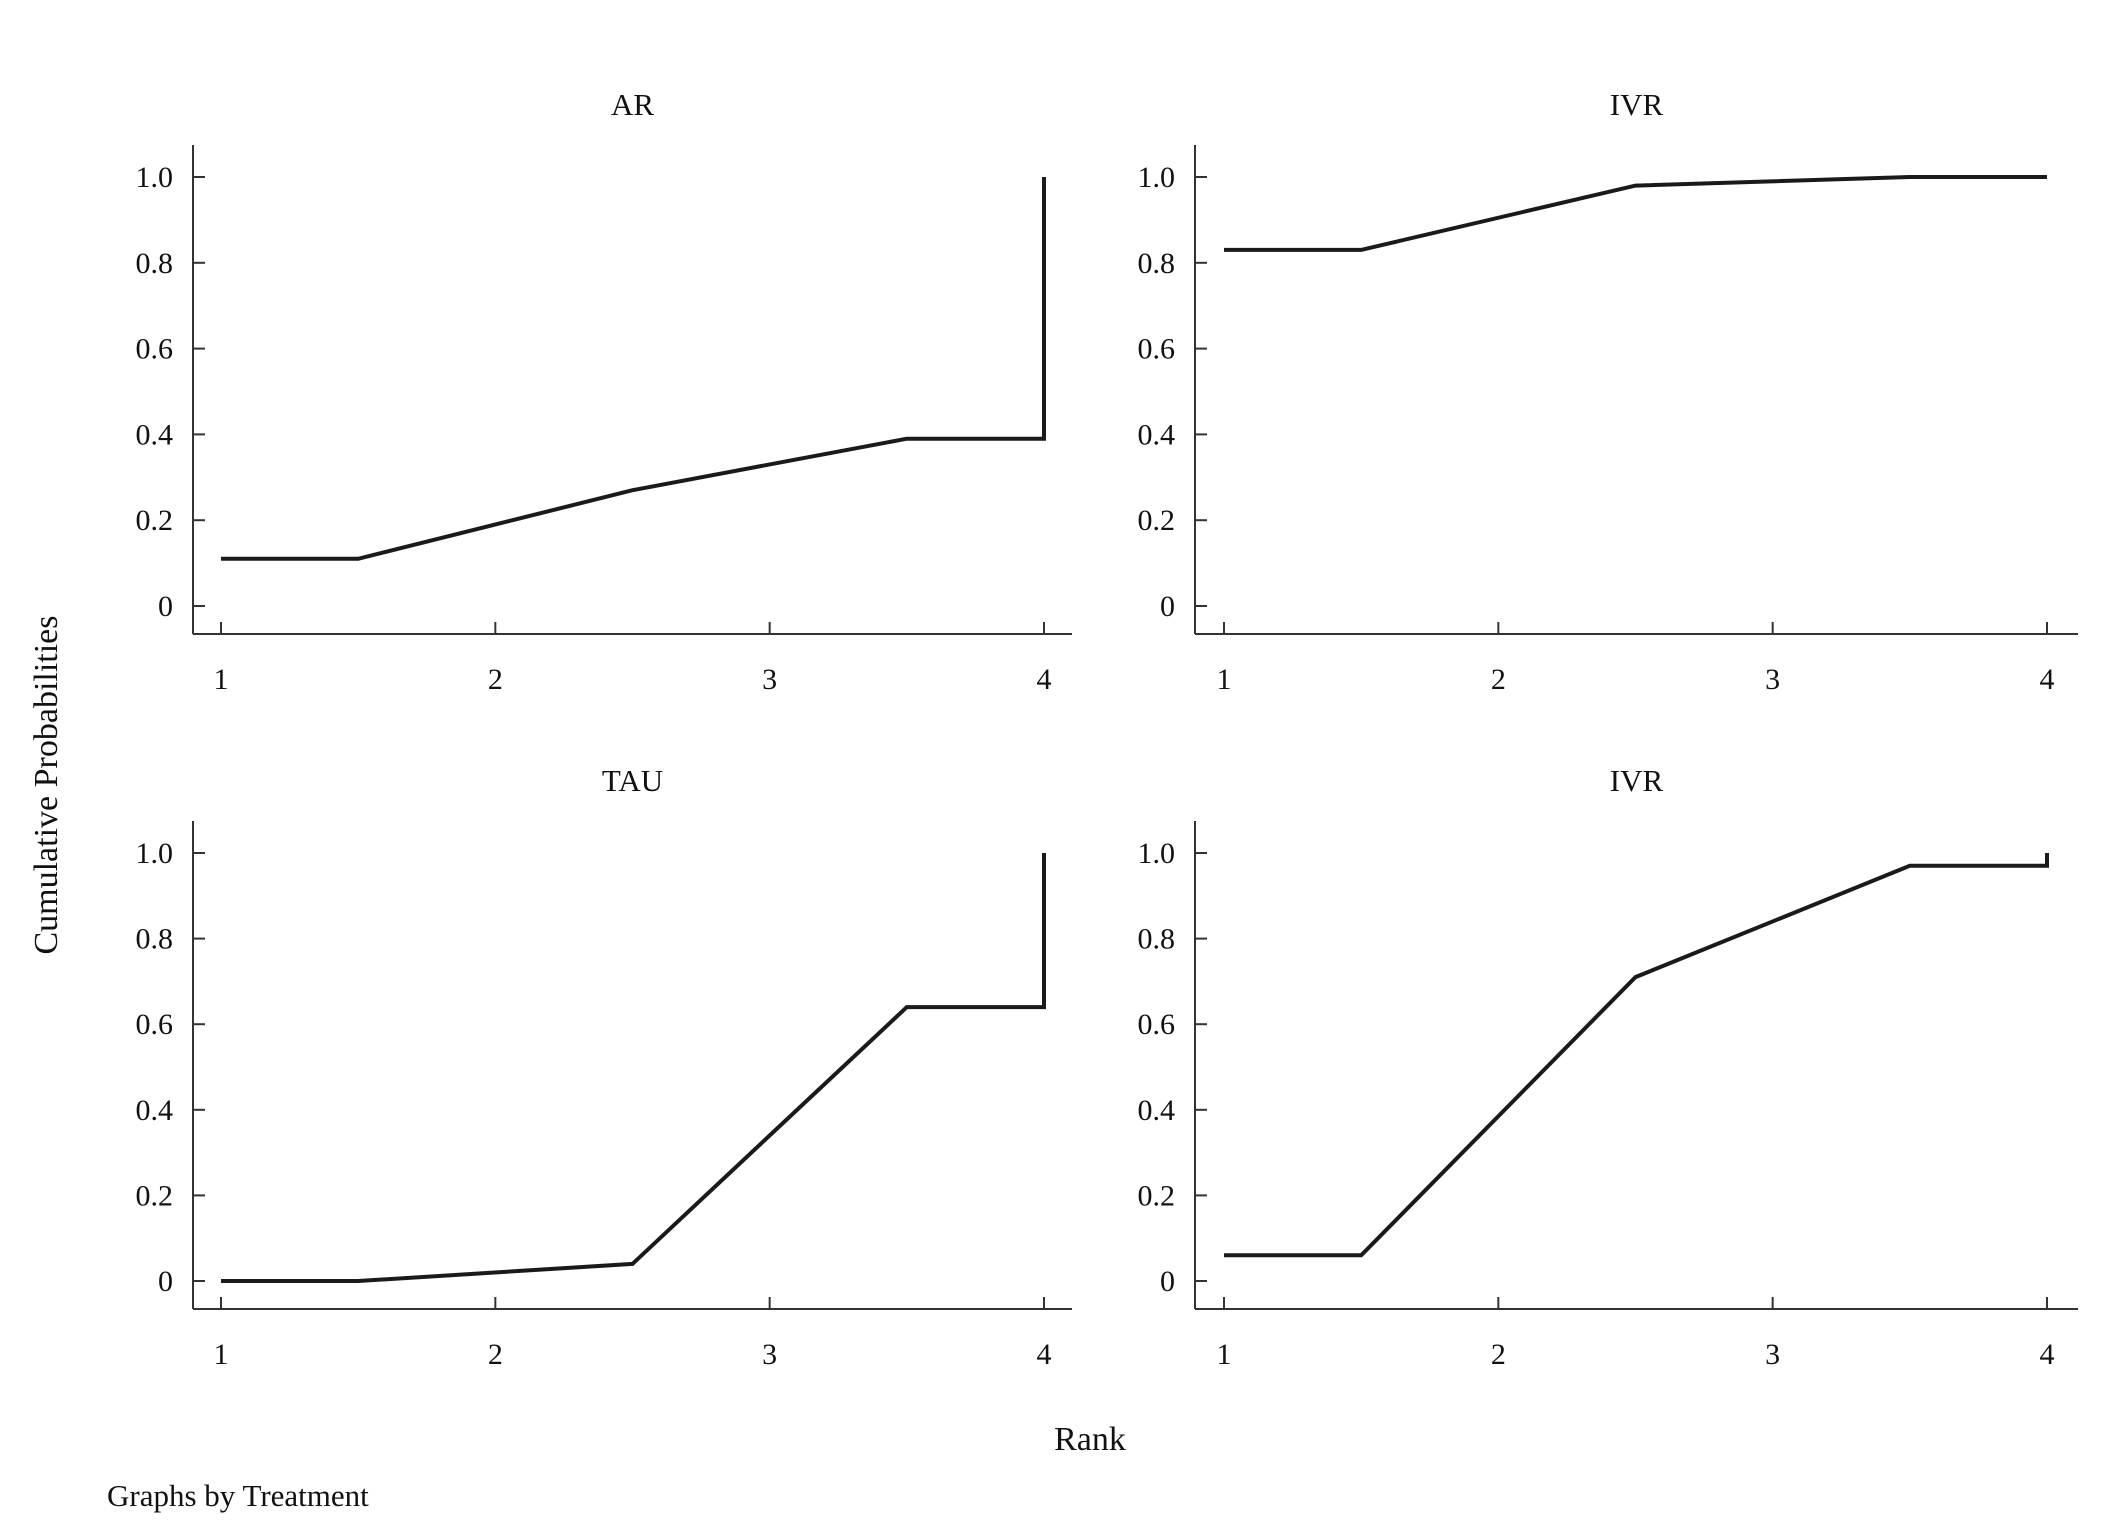  What do you see at coordinates (238, 1495) in the screenshot?
I see `graphs-by-note: Graphs by Treatment` at bounding box center [238, 1495].